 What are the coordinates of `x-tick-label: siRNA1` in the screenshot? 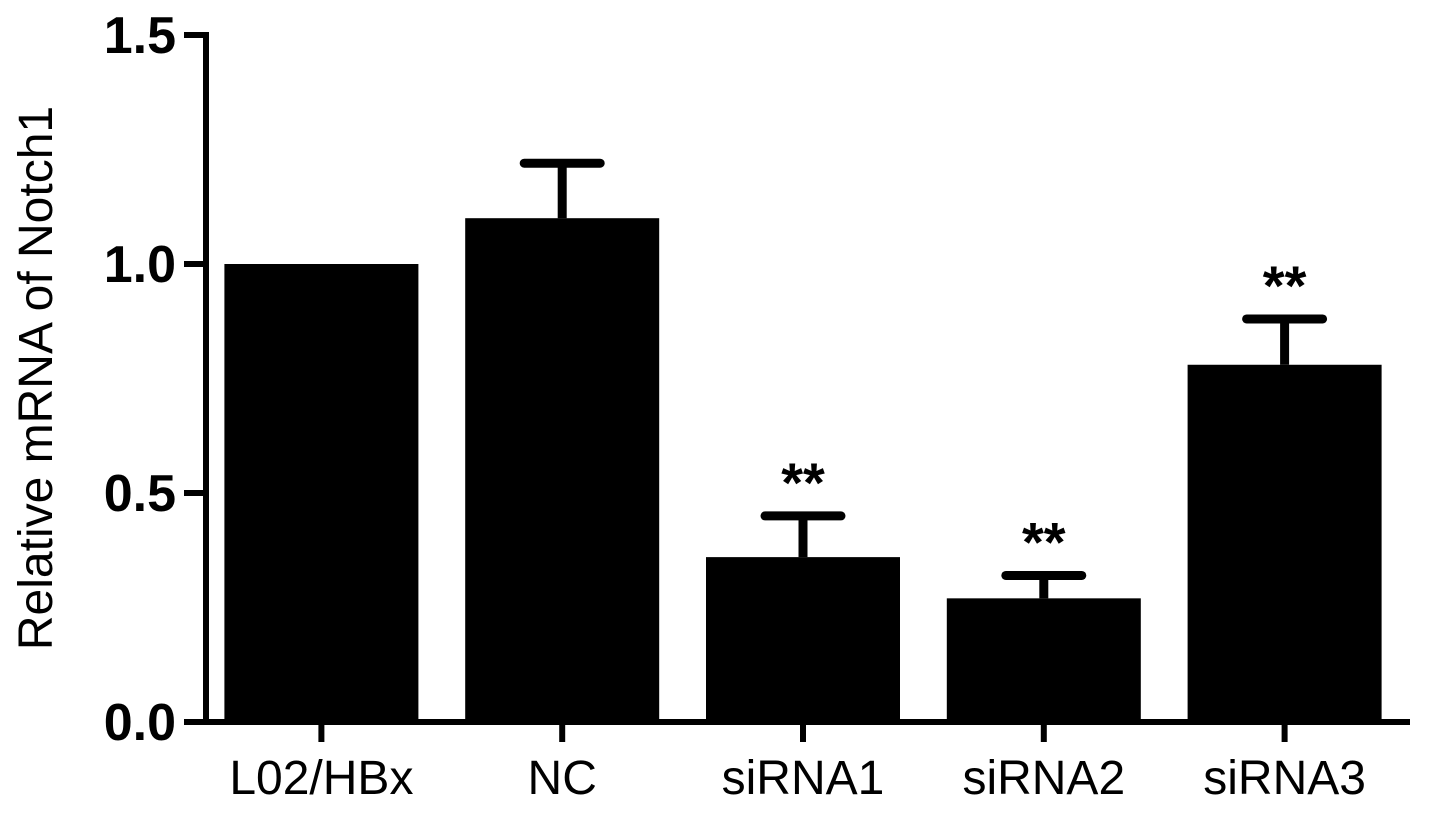 It's located at (803, 778).